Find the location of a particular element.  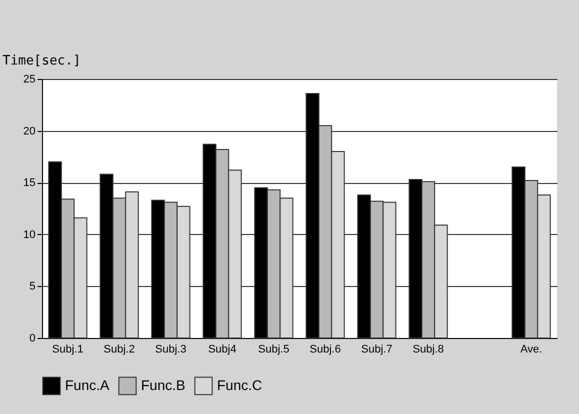

y-tick-label: 10 is located at coordinates (29, 234).